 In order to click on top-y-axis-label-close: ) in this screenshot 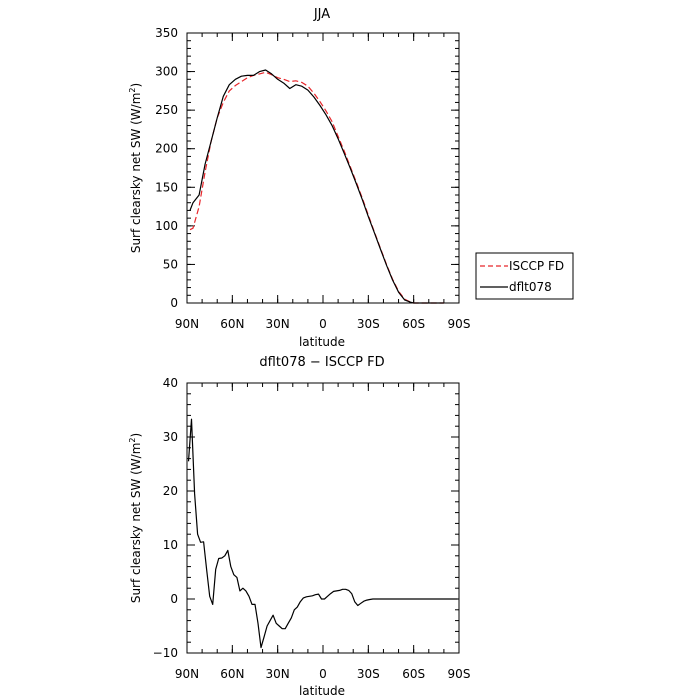, I will do `click(136, 85)`.